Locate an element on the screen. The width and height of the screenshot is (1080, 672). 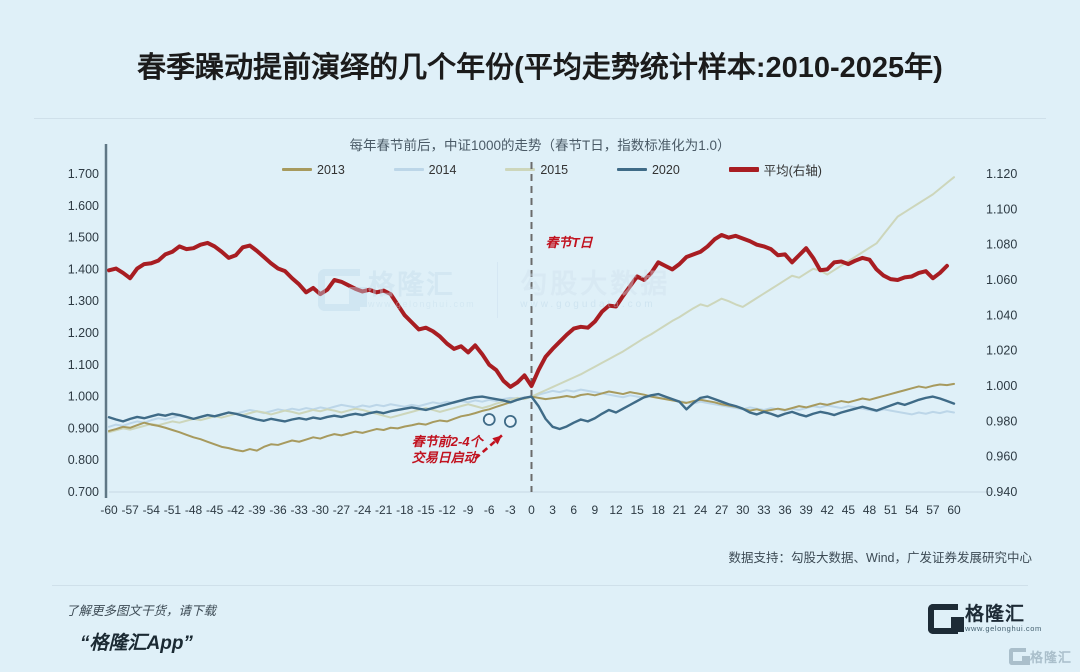
svg-text: 9 is located at coordinates (595, 510).